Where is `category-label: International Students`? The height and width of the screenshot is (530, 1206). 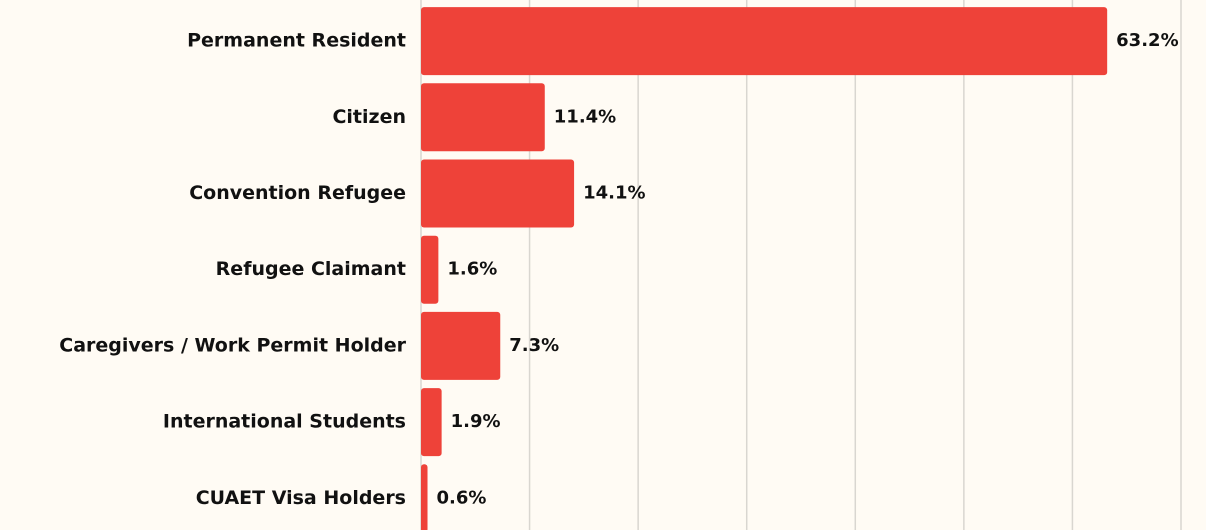 category-label: International Students is located at coordinates (284, 422).